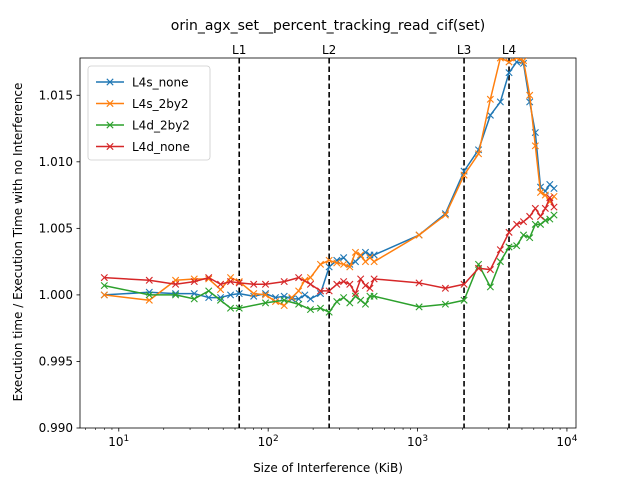  I want to click on cache-label-l2: L2, so click(329, 50).